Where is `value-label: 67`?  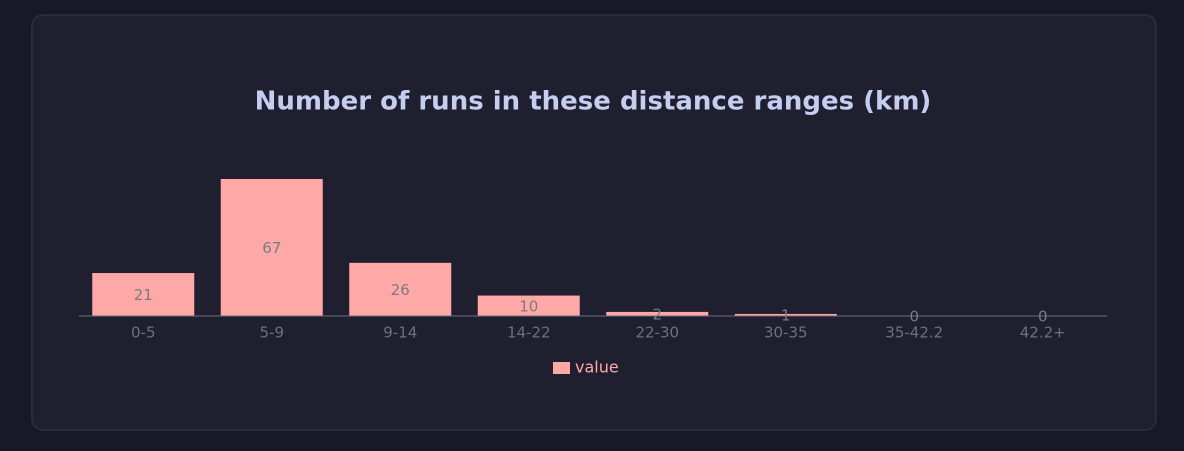
value-label: 67 is located at coordinates (271, 248).